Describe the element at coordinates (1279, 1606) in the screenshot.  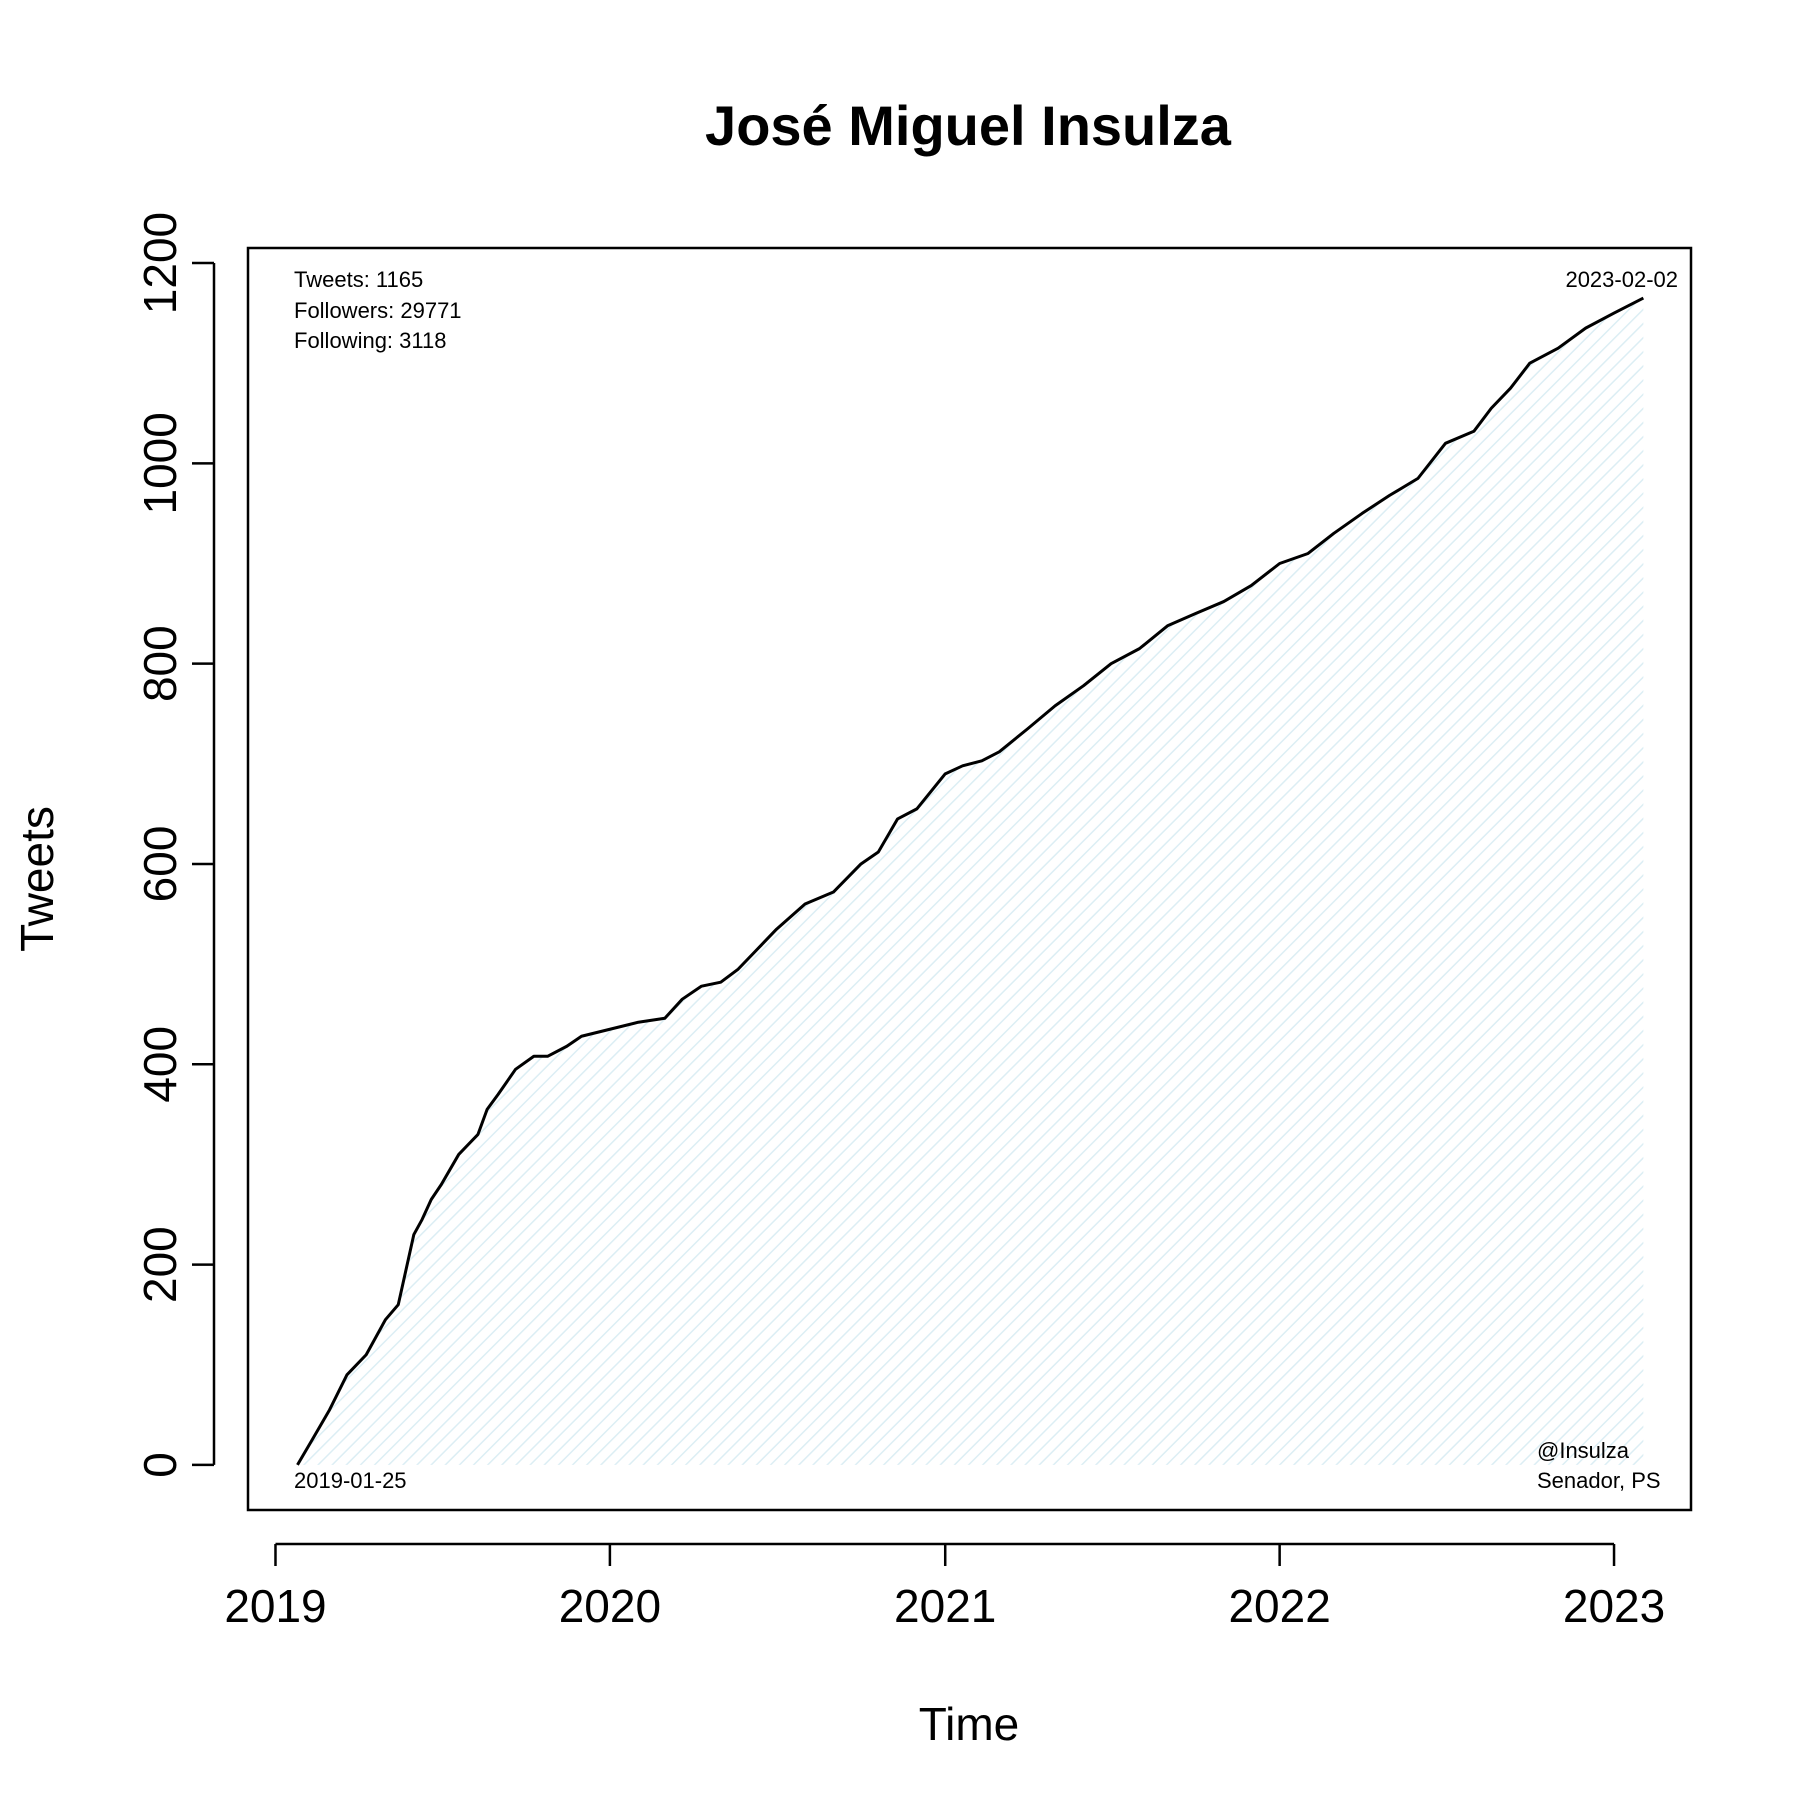
I see `x-tick-label: 2022` at that location.